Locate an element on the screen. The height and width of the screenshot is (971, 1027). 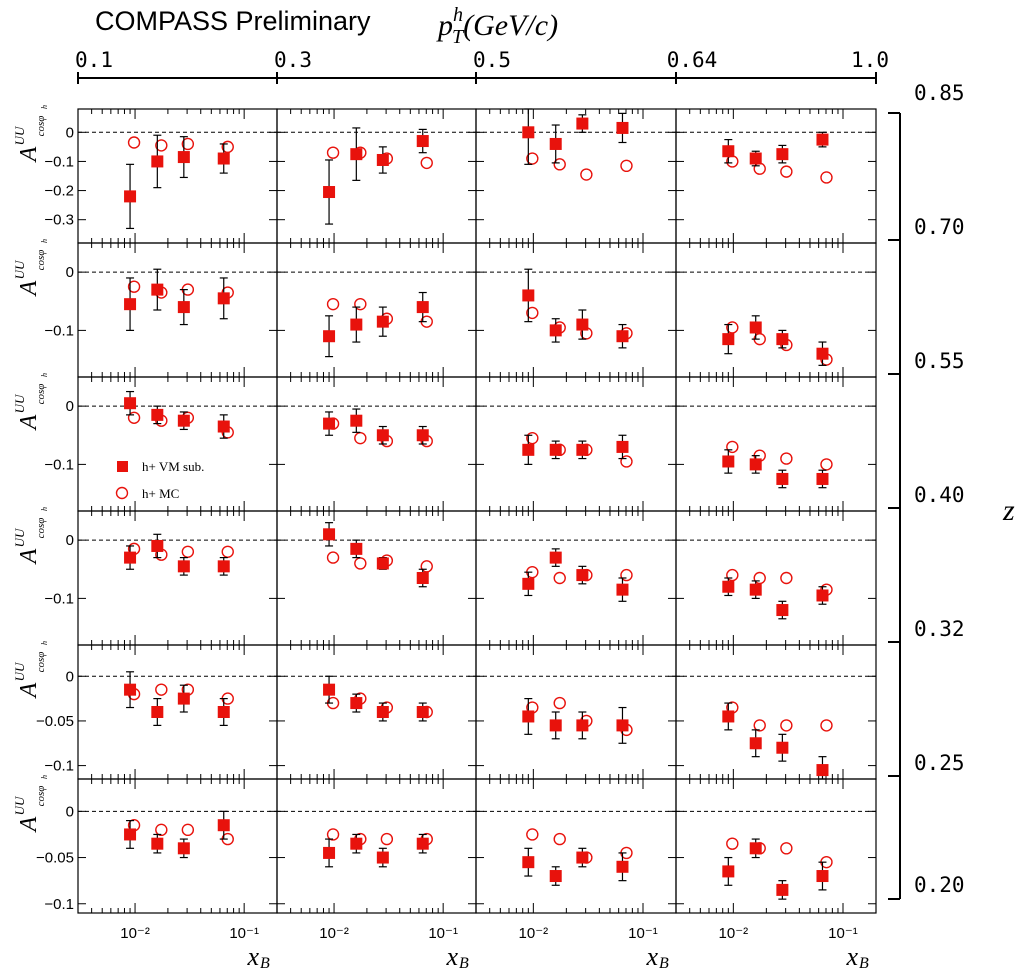
svg-text:phT(GeV/c): ph T(GeV/c) is located at coordinates (497, 26).